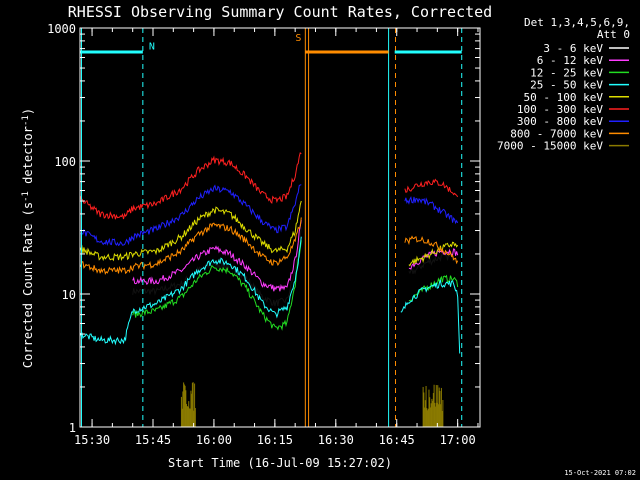  I want to click on x-tick-label-6: 17:00, so click(458, 440).